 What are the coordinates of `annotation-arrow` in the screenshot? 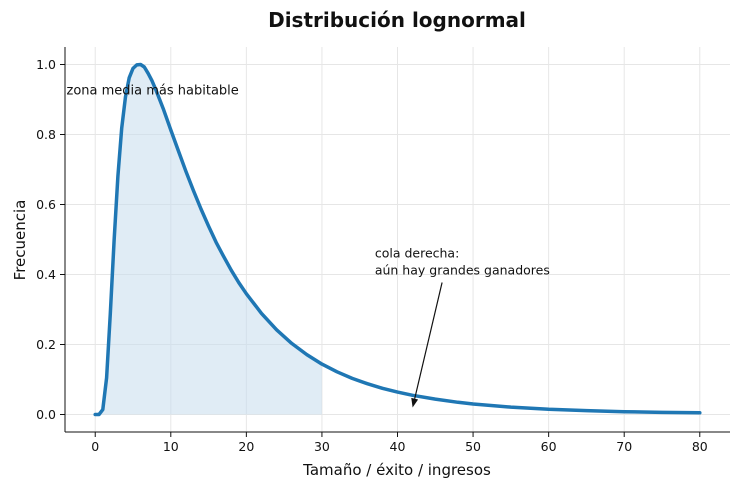 It's located at (428, 340).